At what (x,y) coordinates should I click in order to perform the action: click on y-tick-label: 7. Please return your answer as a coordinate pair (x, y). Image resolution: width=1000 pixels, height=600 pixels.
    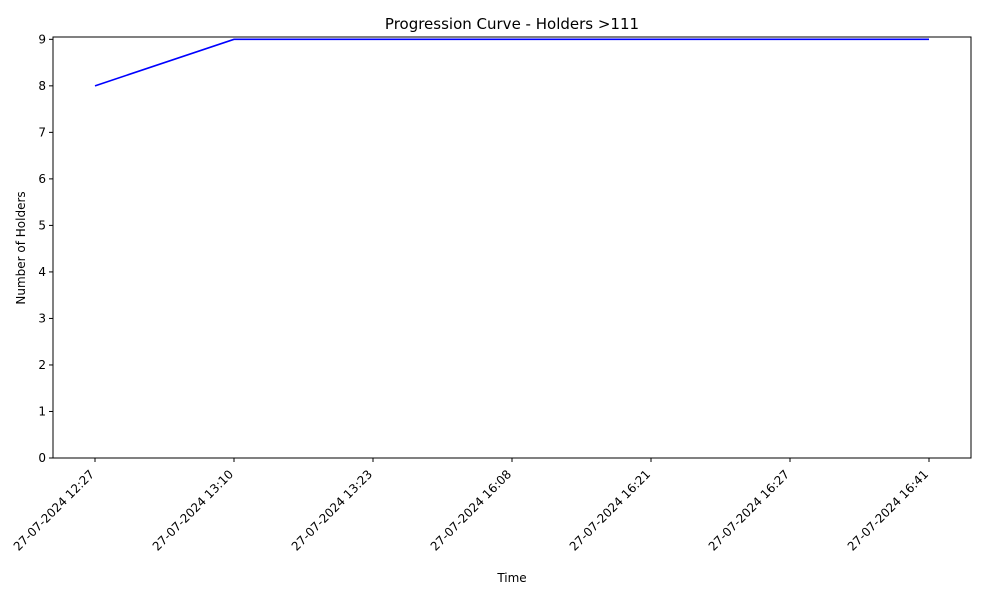
    Looking at the image, I should click on (42, 132).